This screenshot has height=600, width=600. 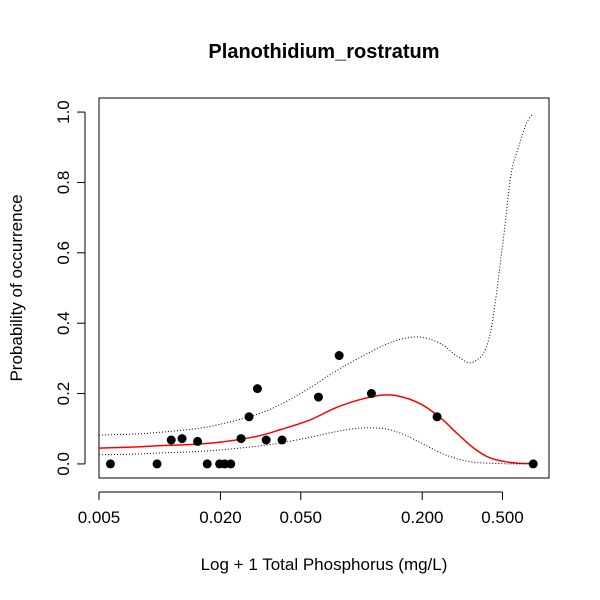 What do you see at coordinates (70, 288) in the screenshot?
I see `y-axis: 0.0 0.2 0.4 0.6 0.8 1.0` at bounding box center [70, 288].